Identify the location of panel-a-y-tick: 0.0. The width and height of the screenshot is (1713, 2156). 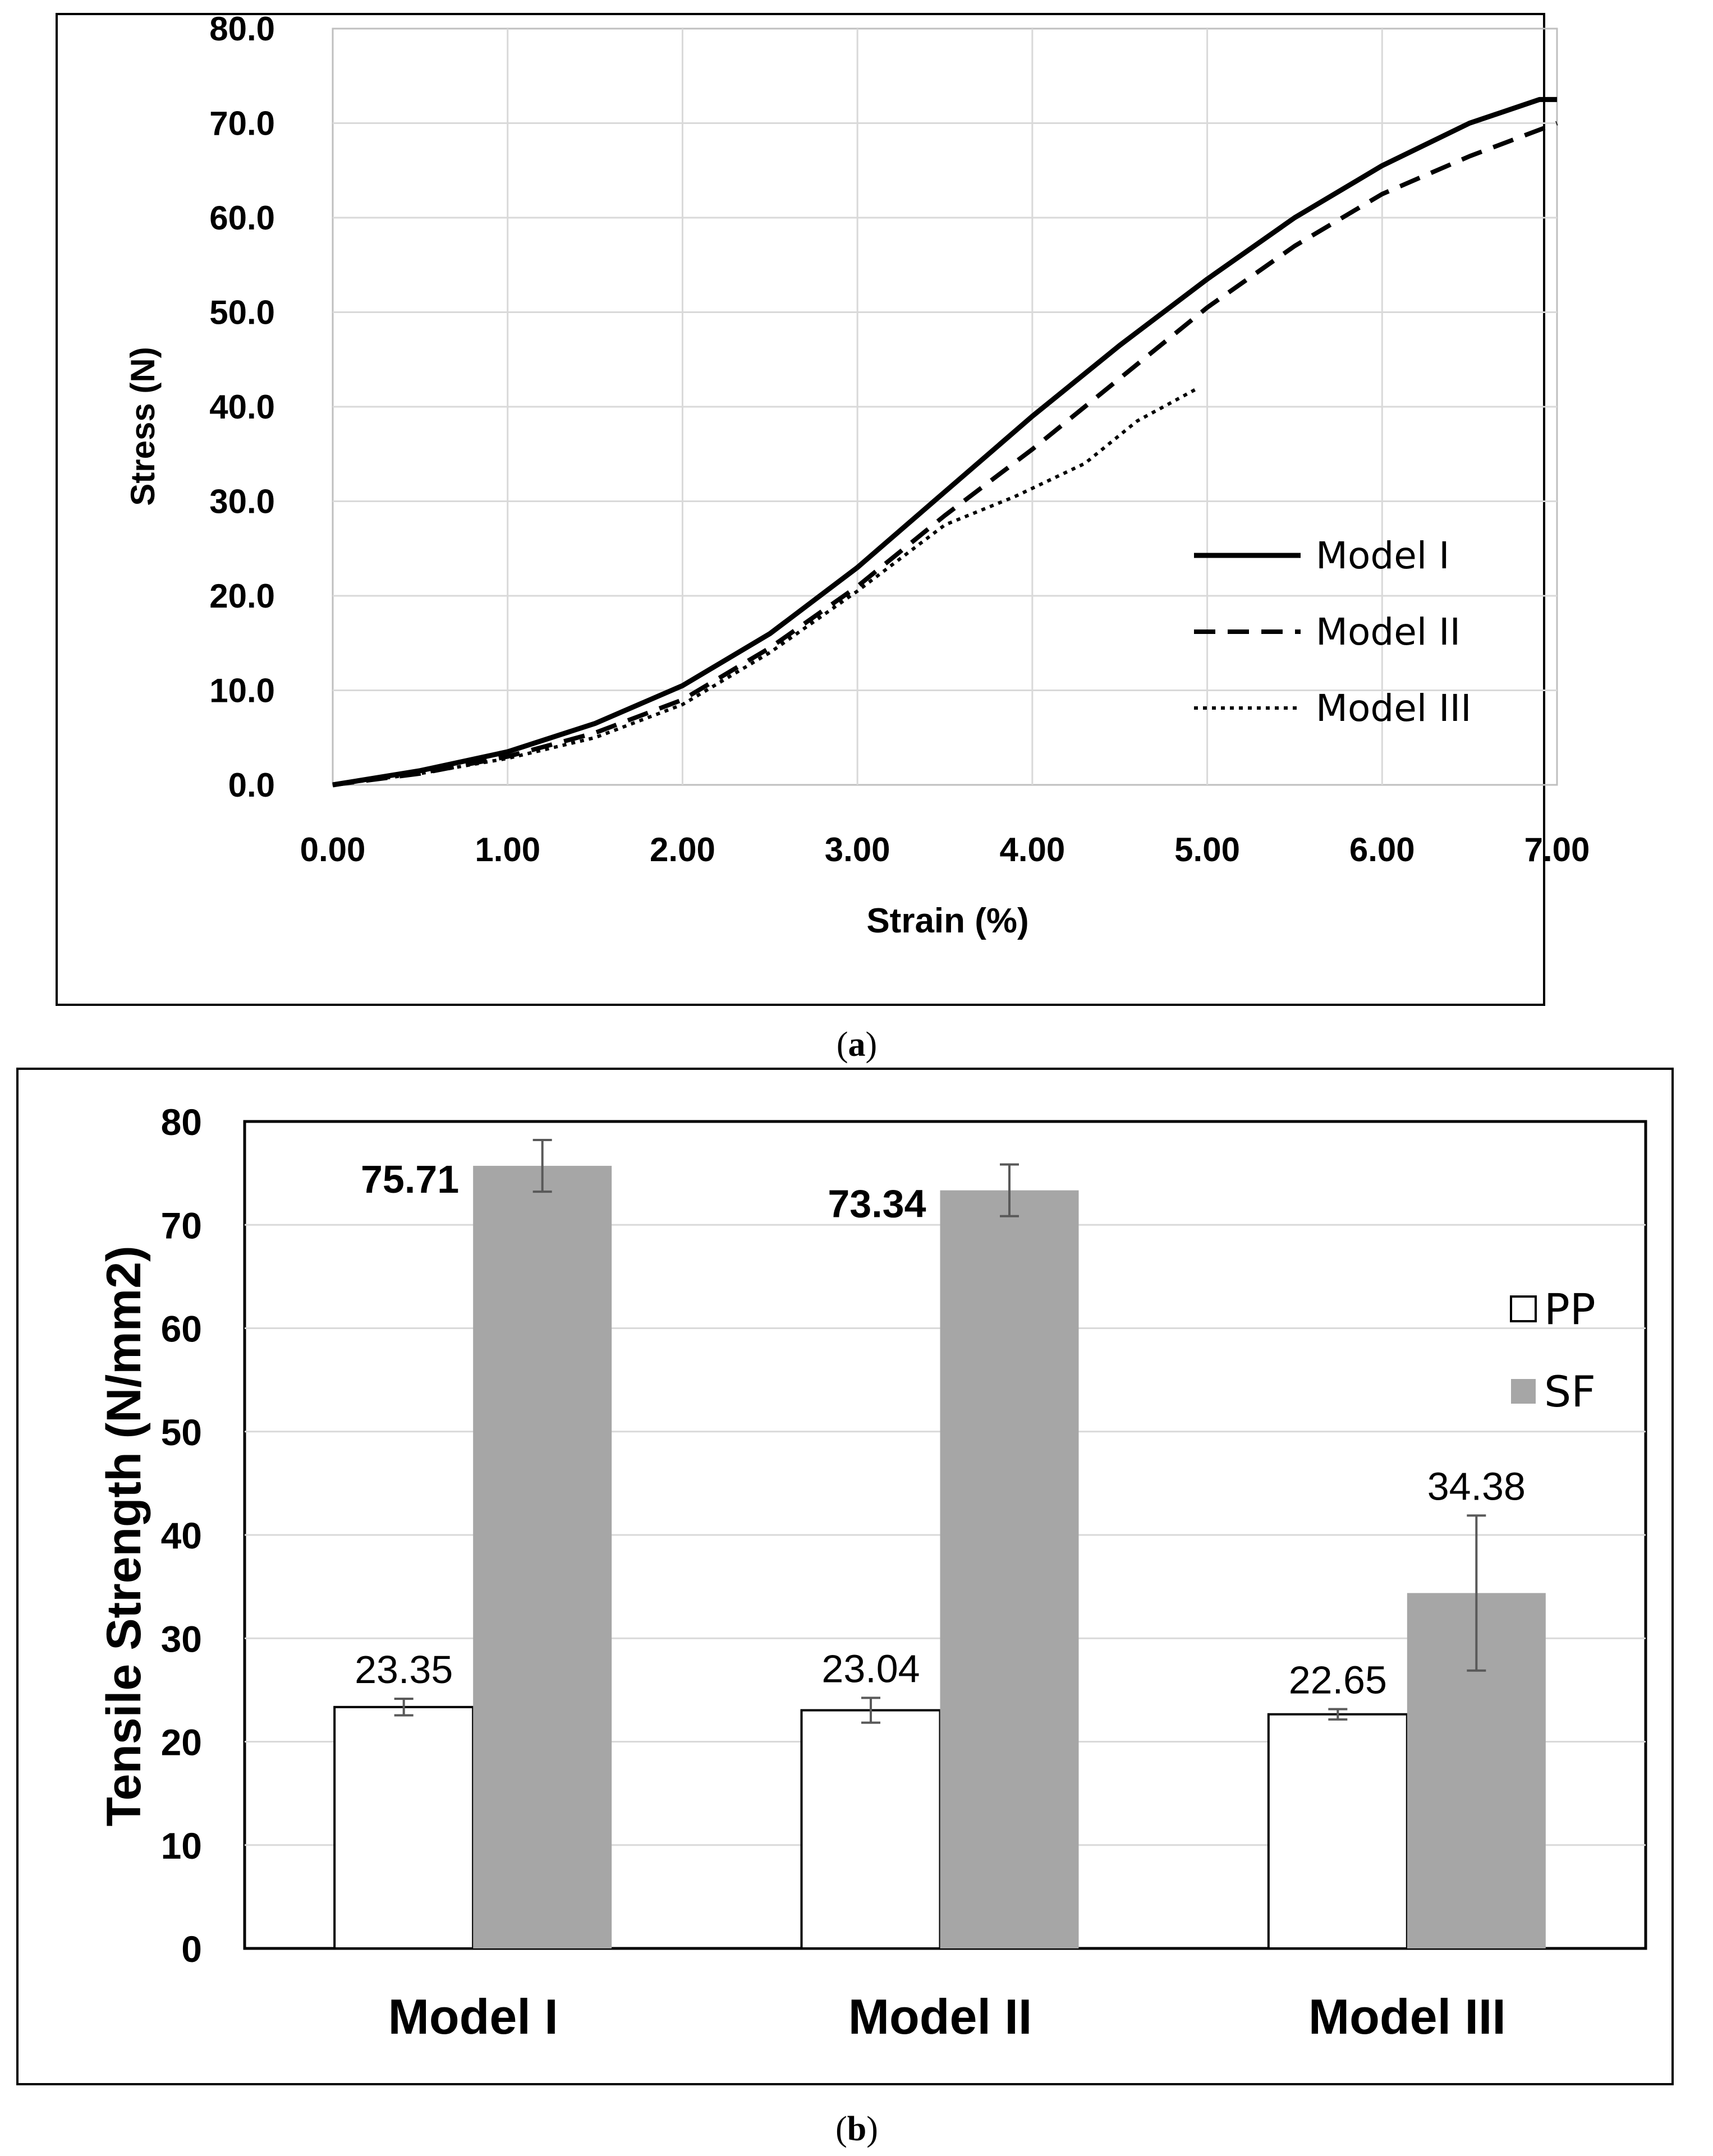
(252, 785).